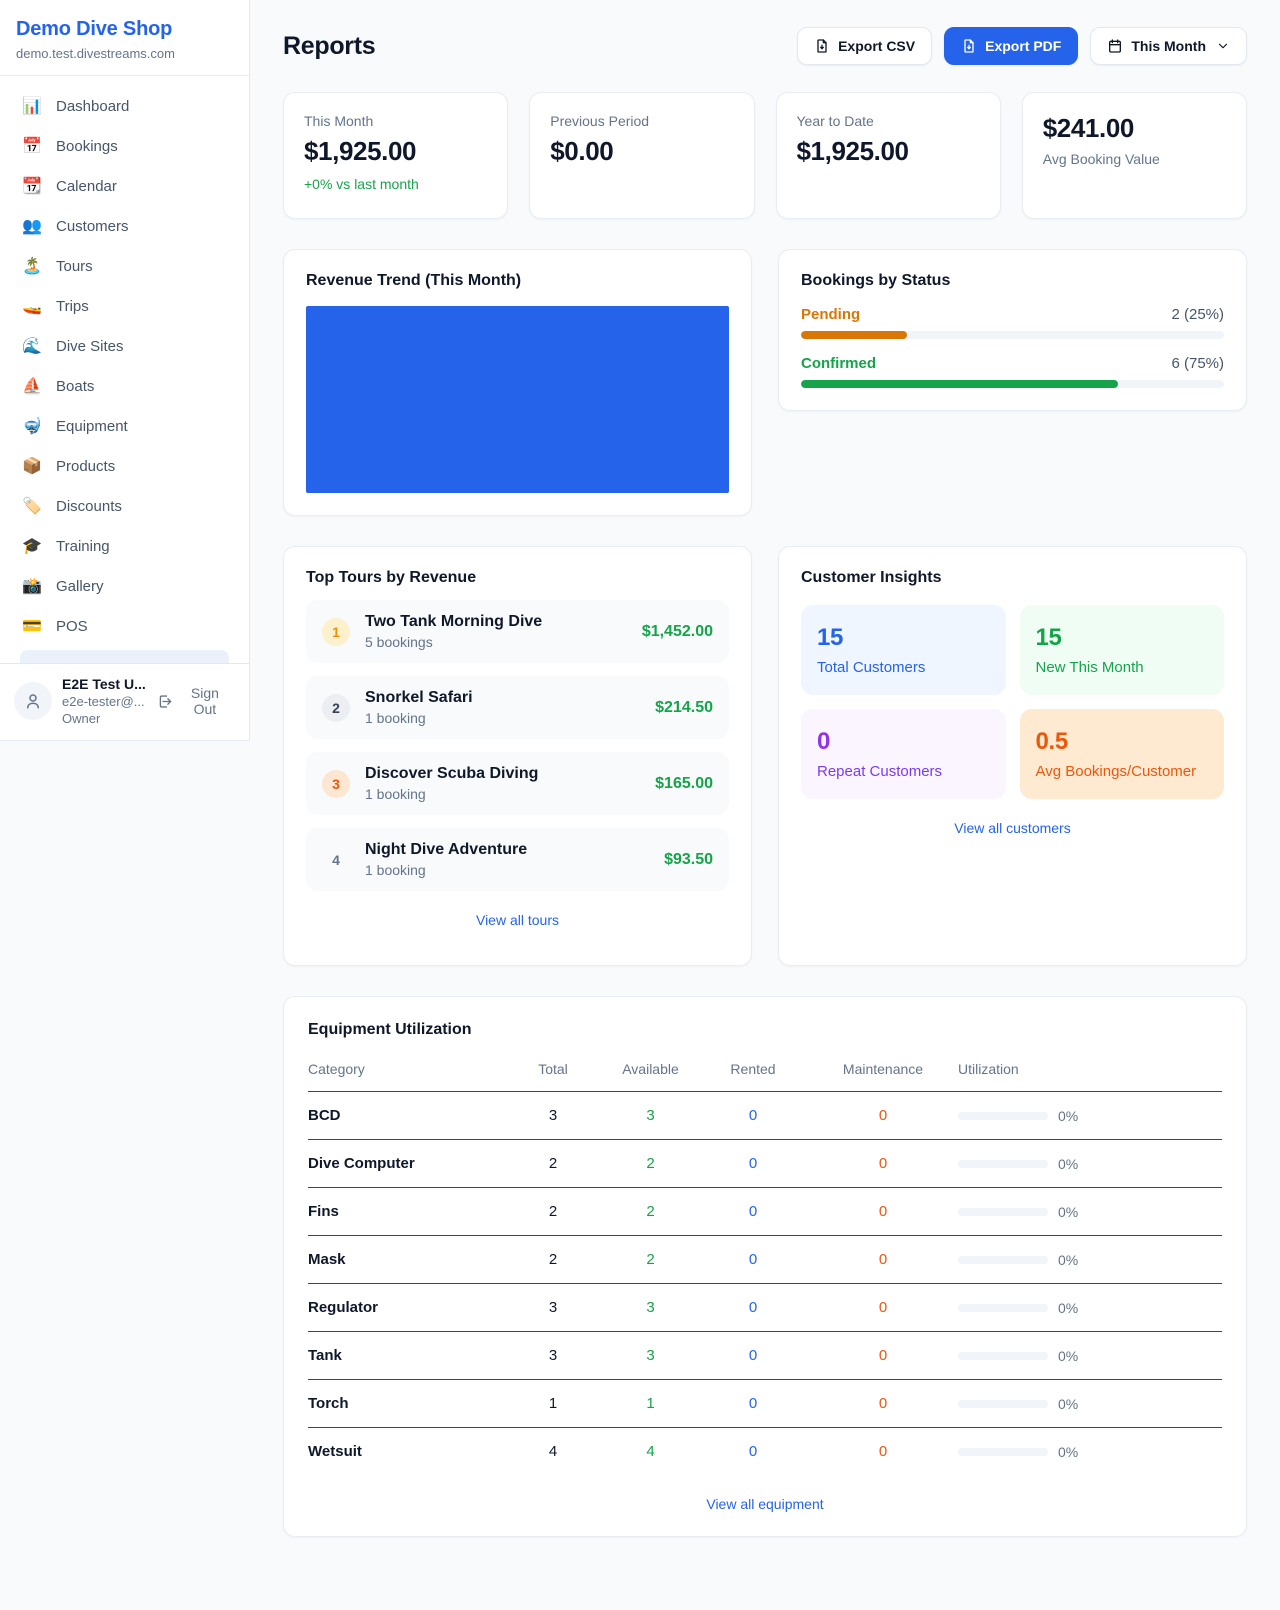  Describe the element at coordinates (124, 266) in the screenshot. I see `sidebar-item-tours: 🏝️ Tours` at that location.